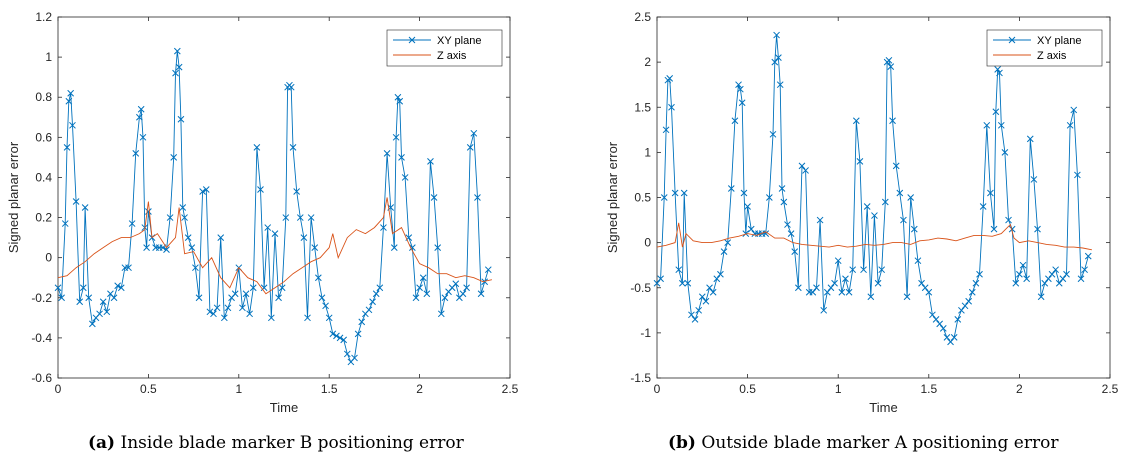  What do you see at coordinates (1044, 48) in the screenshot?
I see `legend-b: XY plane Z axis` at bounding box center [1044, 48].